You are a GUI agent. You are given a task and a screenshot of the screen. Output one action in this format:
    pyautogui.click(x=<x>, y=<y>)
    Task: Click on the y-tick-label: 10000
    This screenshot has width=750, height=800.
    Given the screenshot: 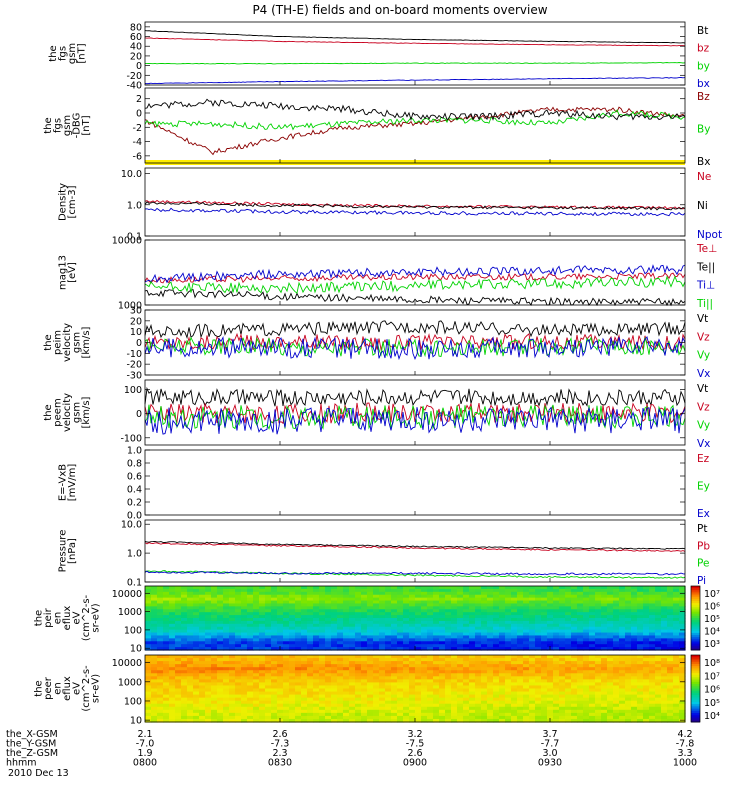 What is the action you would take?
    pyautogui.click(x=127, y=663)
    